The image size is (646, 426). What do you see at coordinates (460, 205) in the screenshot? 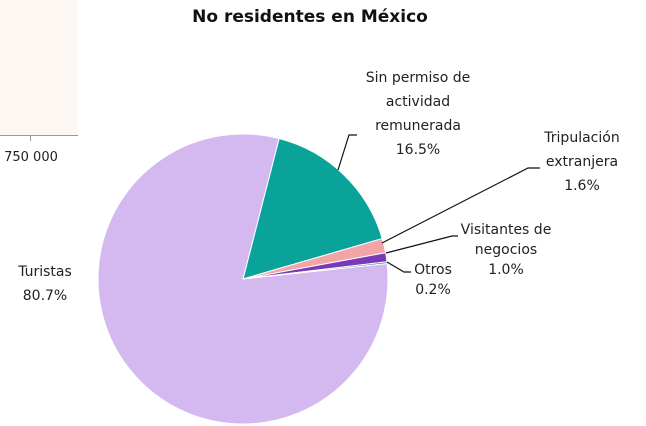
I see `leader-line-tripulaci-n-extranjera` at bounding box center [460, 205].